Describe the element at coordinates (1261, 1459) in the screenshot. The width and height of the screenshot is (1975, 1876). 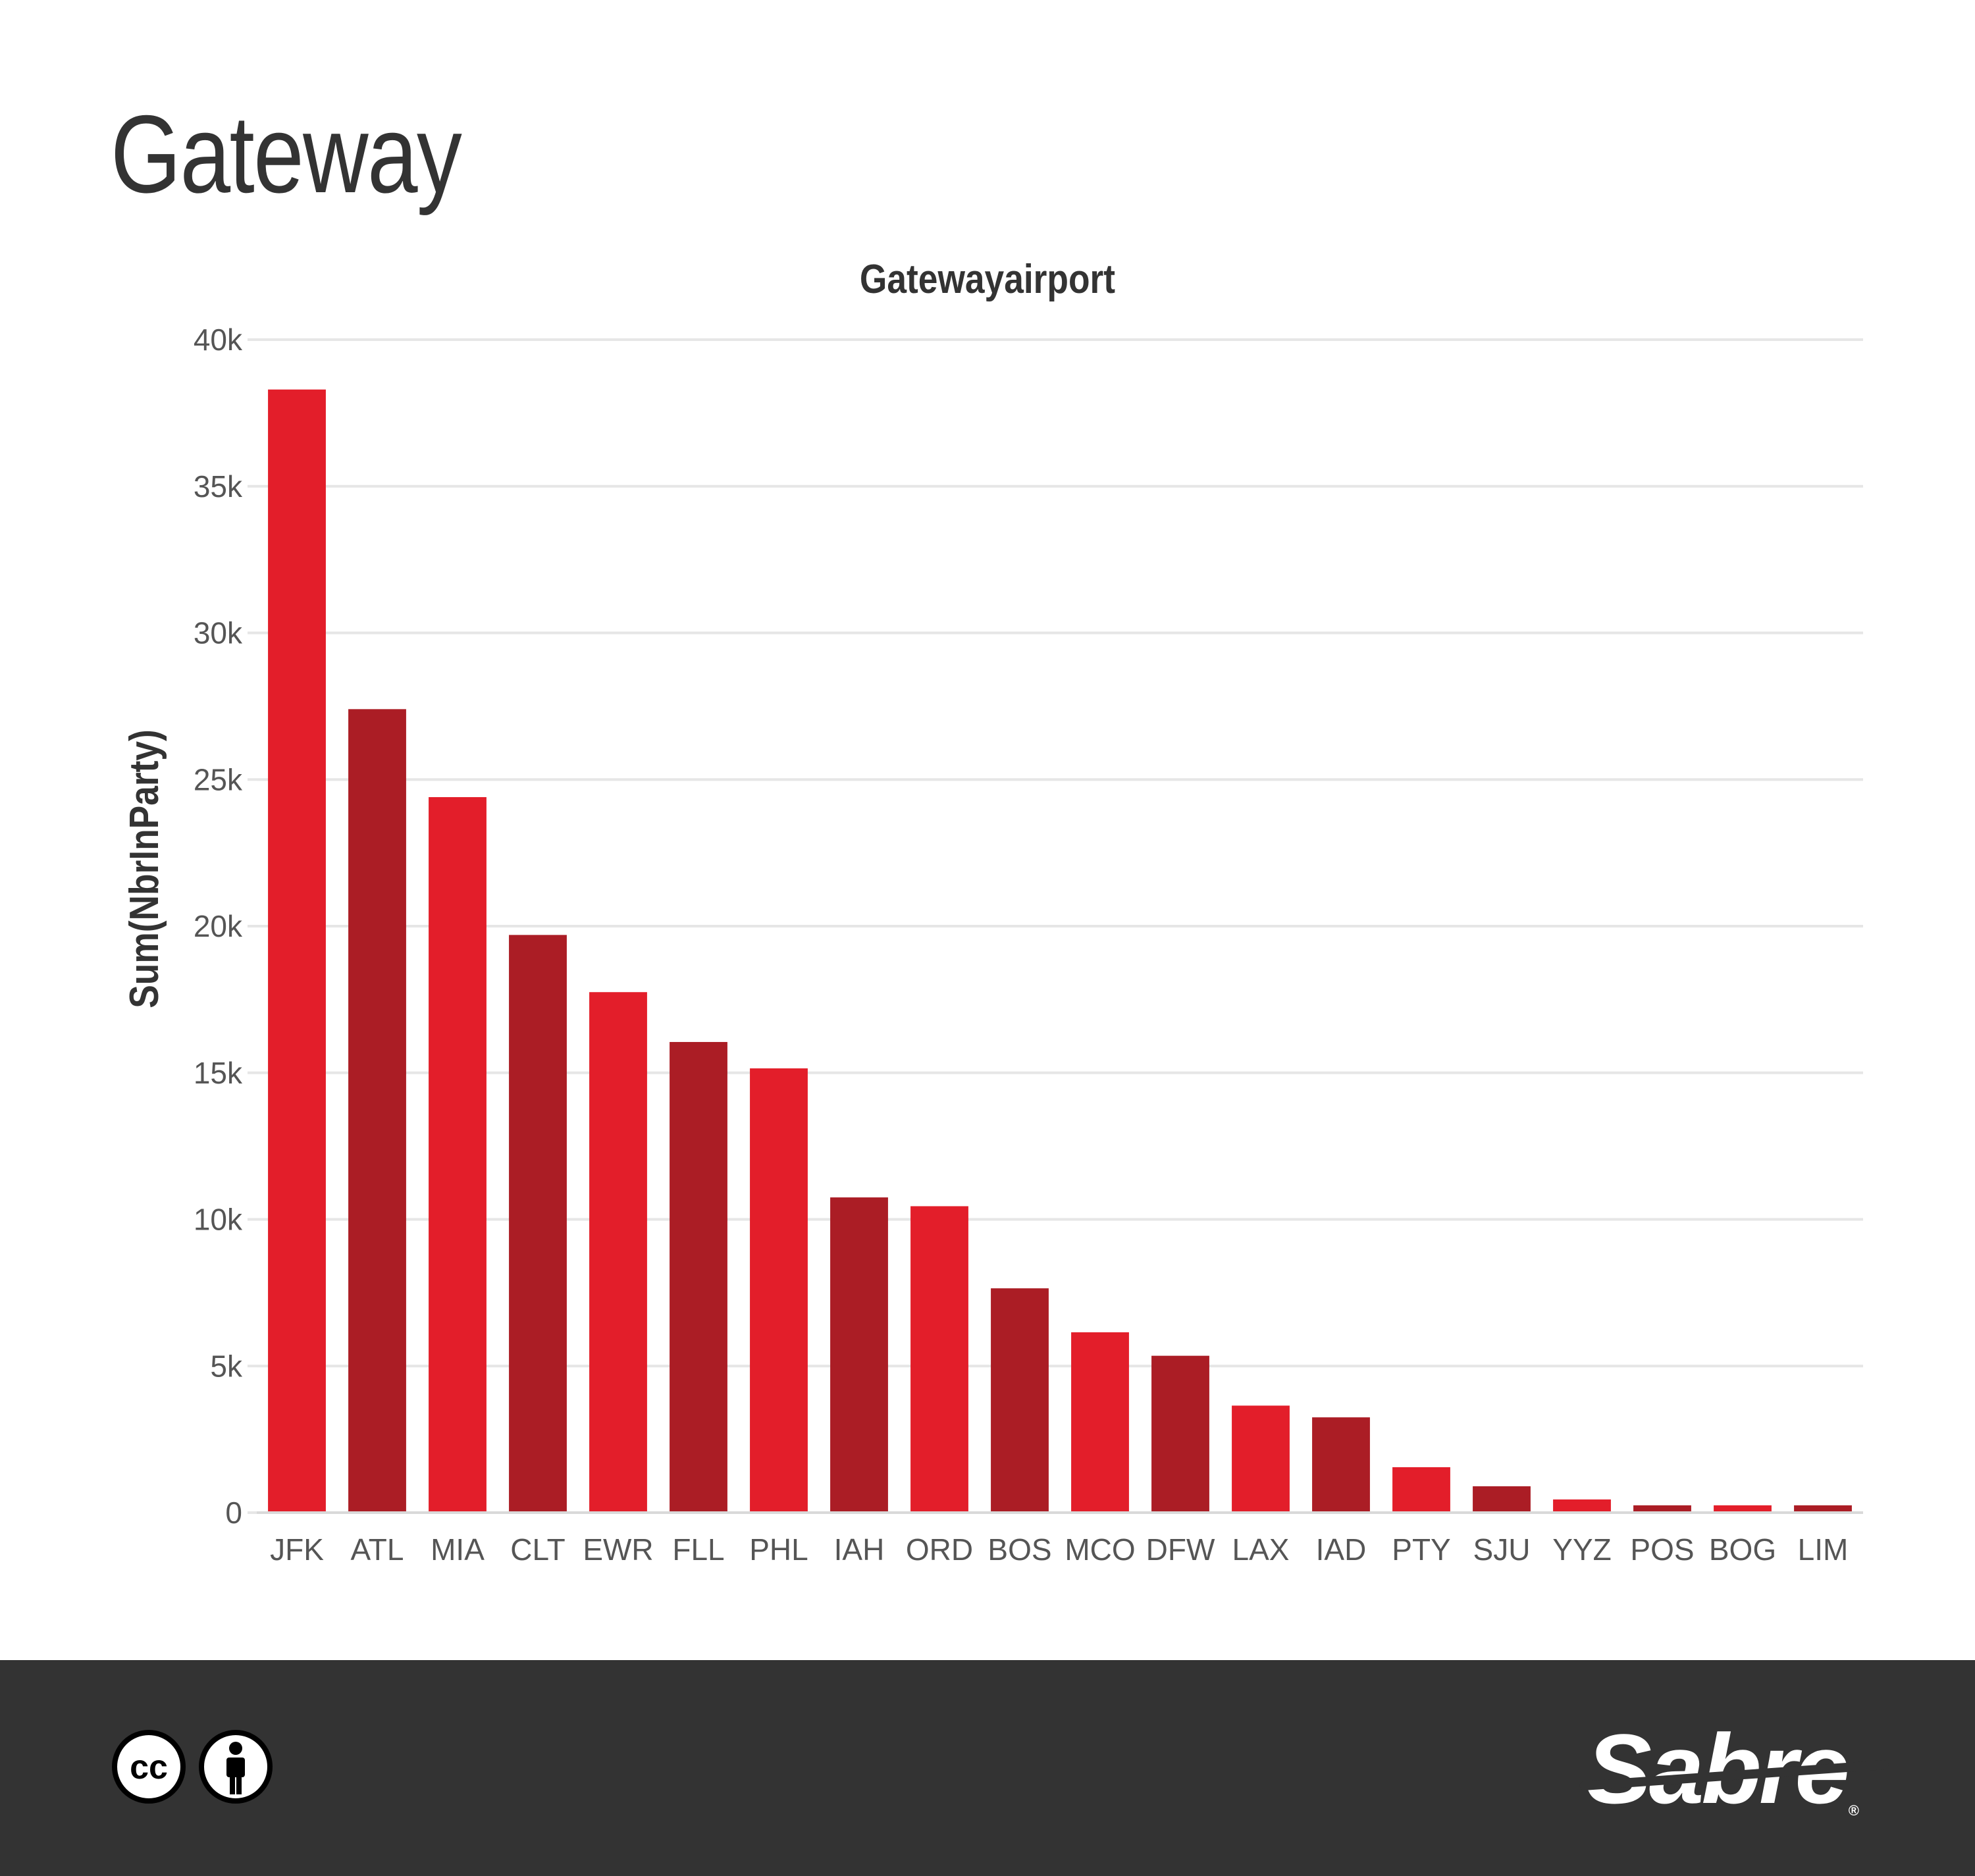
I see `bar-lax` at that location.